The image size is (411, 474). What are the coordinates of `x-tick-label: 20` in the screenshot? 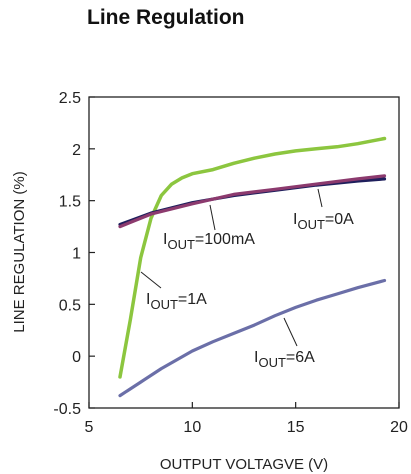 It's located at (399, 427).